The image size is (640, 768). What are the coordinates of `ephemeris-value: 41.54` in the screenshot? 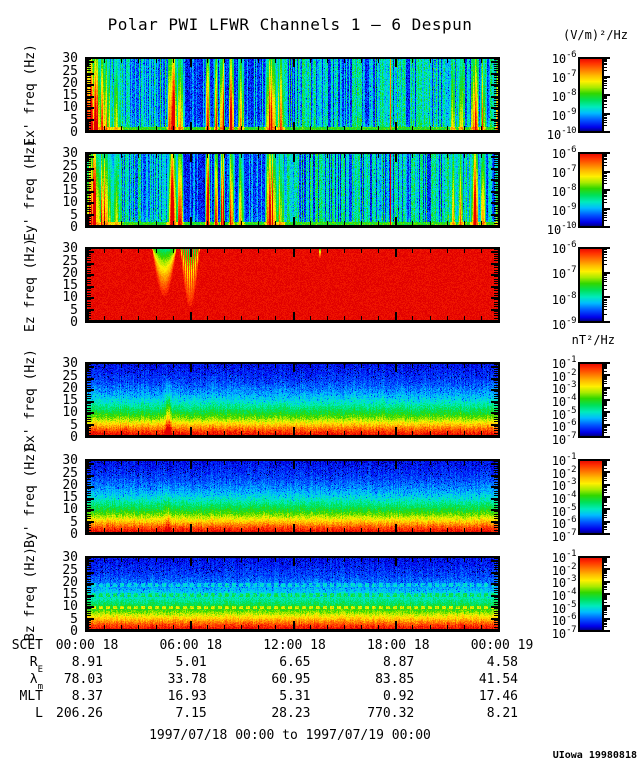 It's located at (498, 679).